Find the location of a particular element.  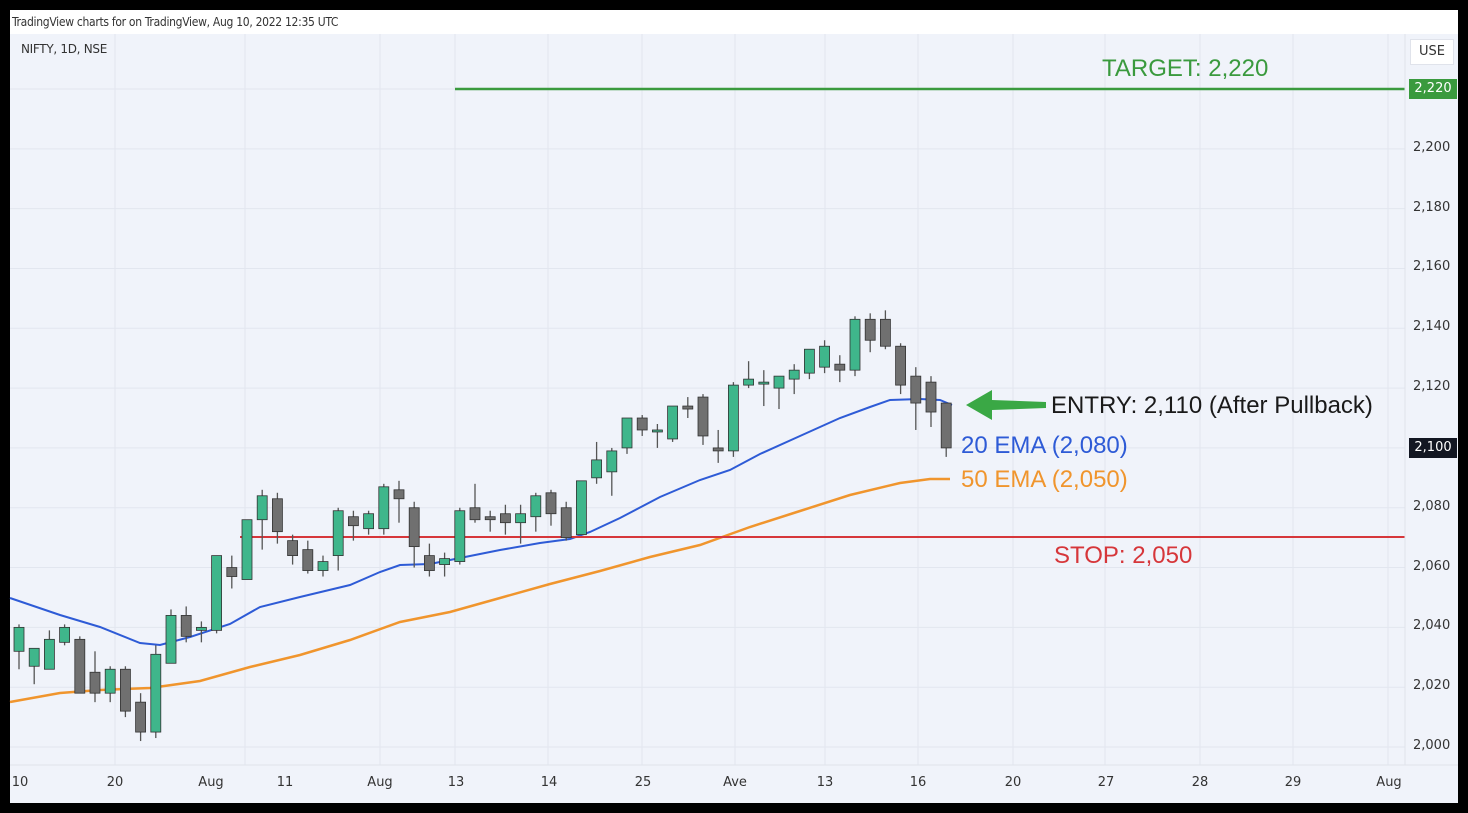

time-tick: Ave is located at coordinates (735, 782).